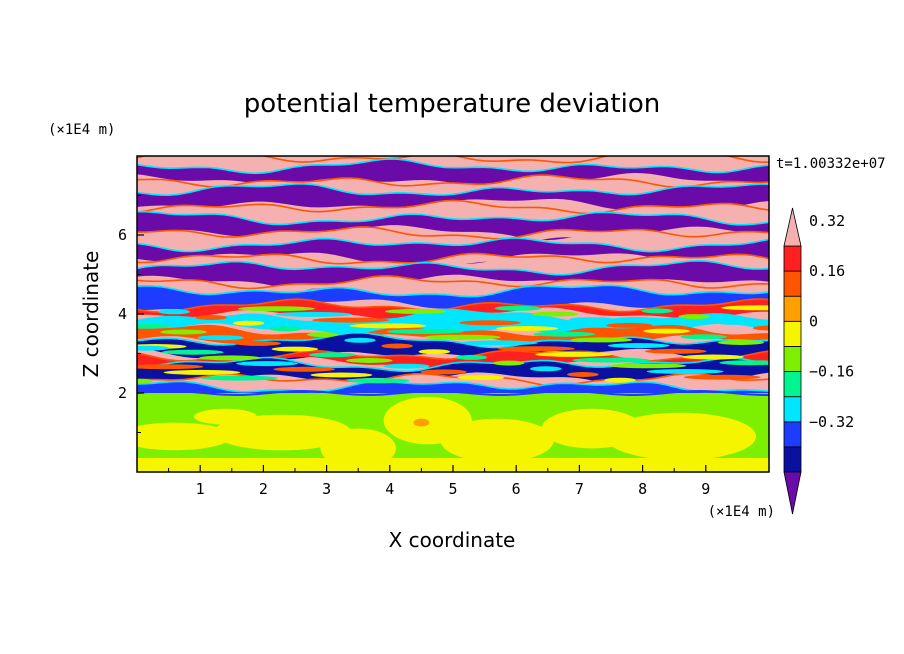  Describe the element at coordinates (452, 489) in the screenshot. I see `x-tick-label: 5` at that location.